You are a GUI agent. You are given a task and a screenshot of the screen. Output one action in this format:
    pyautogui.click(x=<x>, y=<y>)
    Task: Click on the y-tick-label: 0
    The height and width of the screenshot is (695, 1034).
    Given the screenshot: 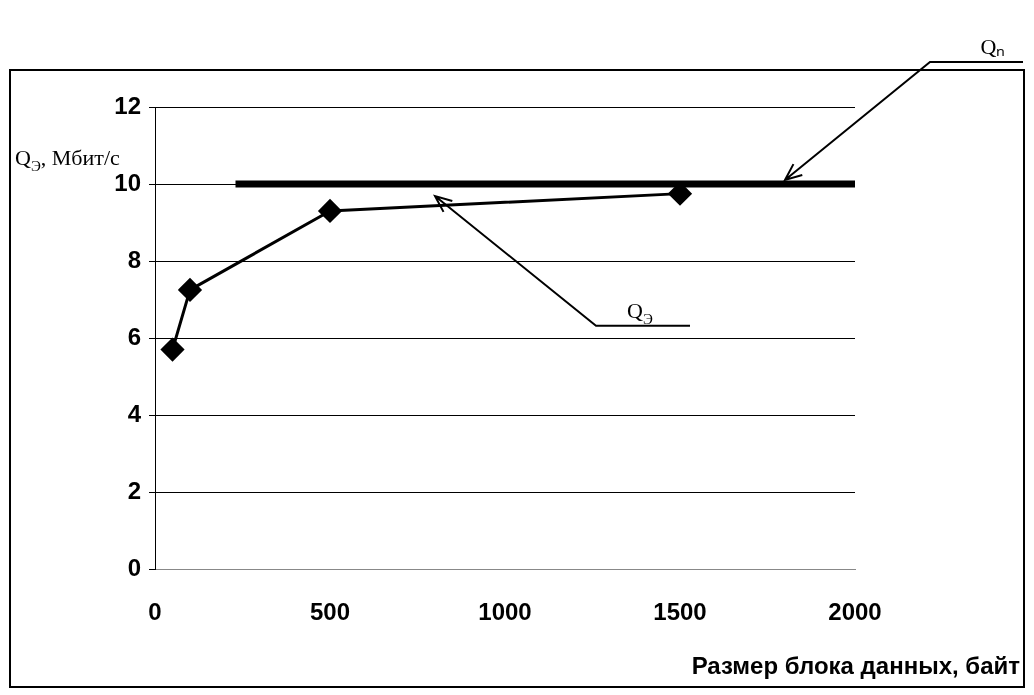 What is the action you would take?
    pyautogui.click(x=134, y=567)
    